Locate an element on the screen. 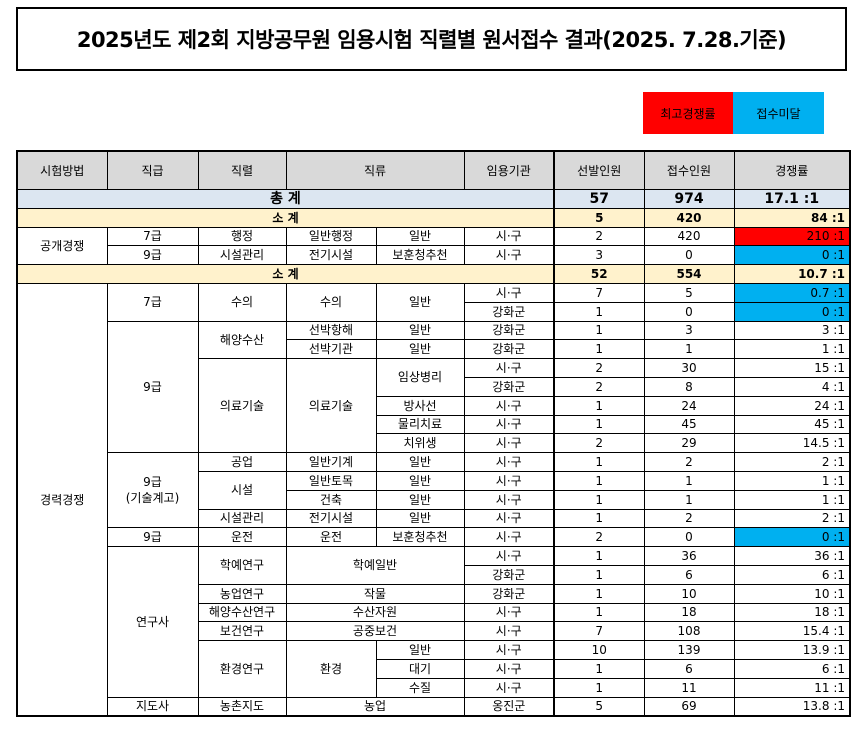 The width and height of the screenshot is (866, 742). header-cell: 직급 is located at coordinates (152, 170).